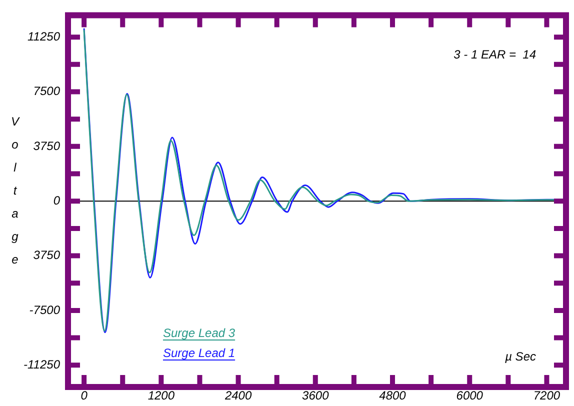  I want to click on text: Surge Lead 1, so click(199, 353).